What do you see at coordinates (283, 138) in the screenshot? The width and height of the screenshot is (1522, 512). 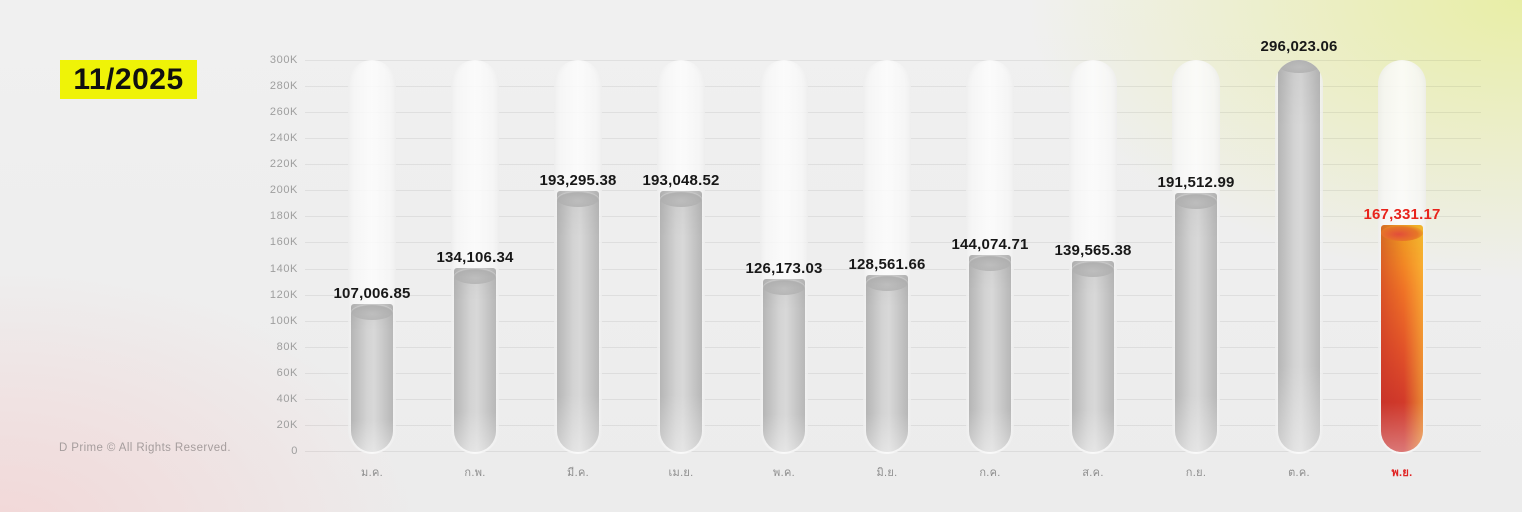 I see `y-axis-label: 240K` at bounding box center [283, 138].